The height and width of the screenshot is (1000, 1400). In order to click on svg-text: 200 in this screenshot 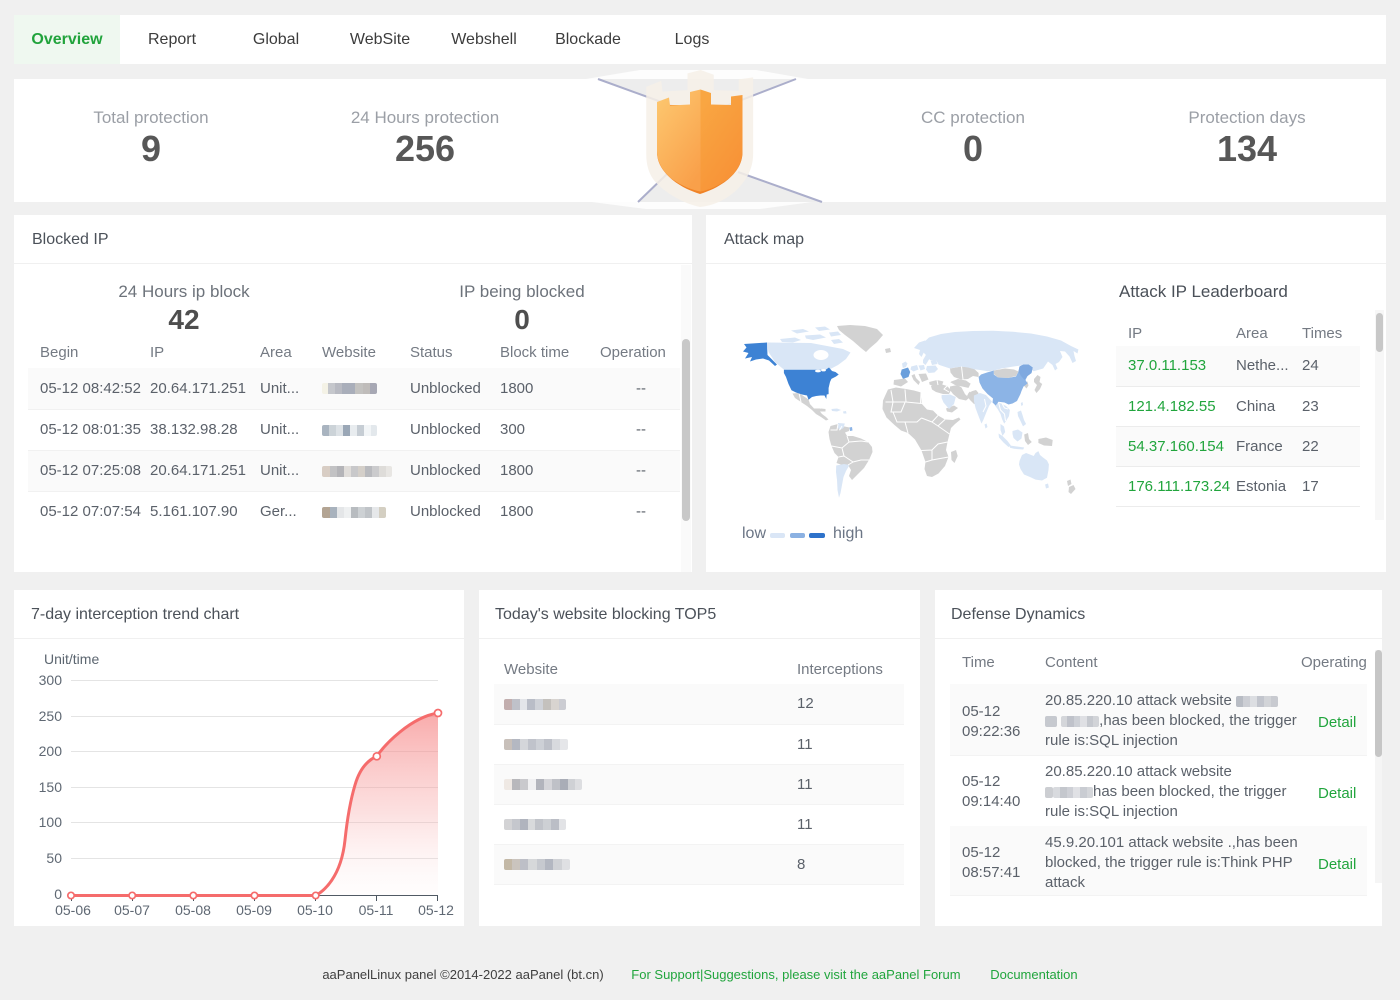, I will do `click(51, 751)`.